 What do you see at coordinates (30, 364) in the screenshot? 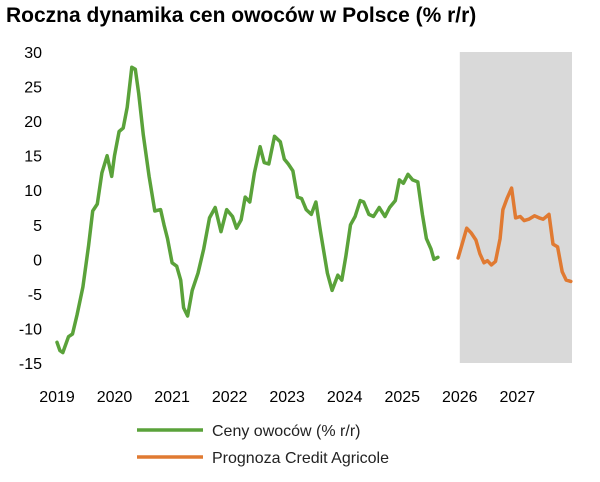
I see `y-tick-label: -15` at bounding box center [30, 364].